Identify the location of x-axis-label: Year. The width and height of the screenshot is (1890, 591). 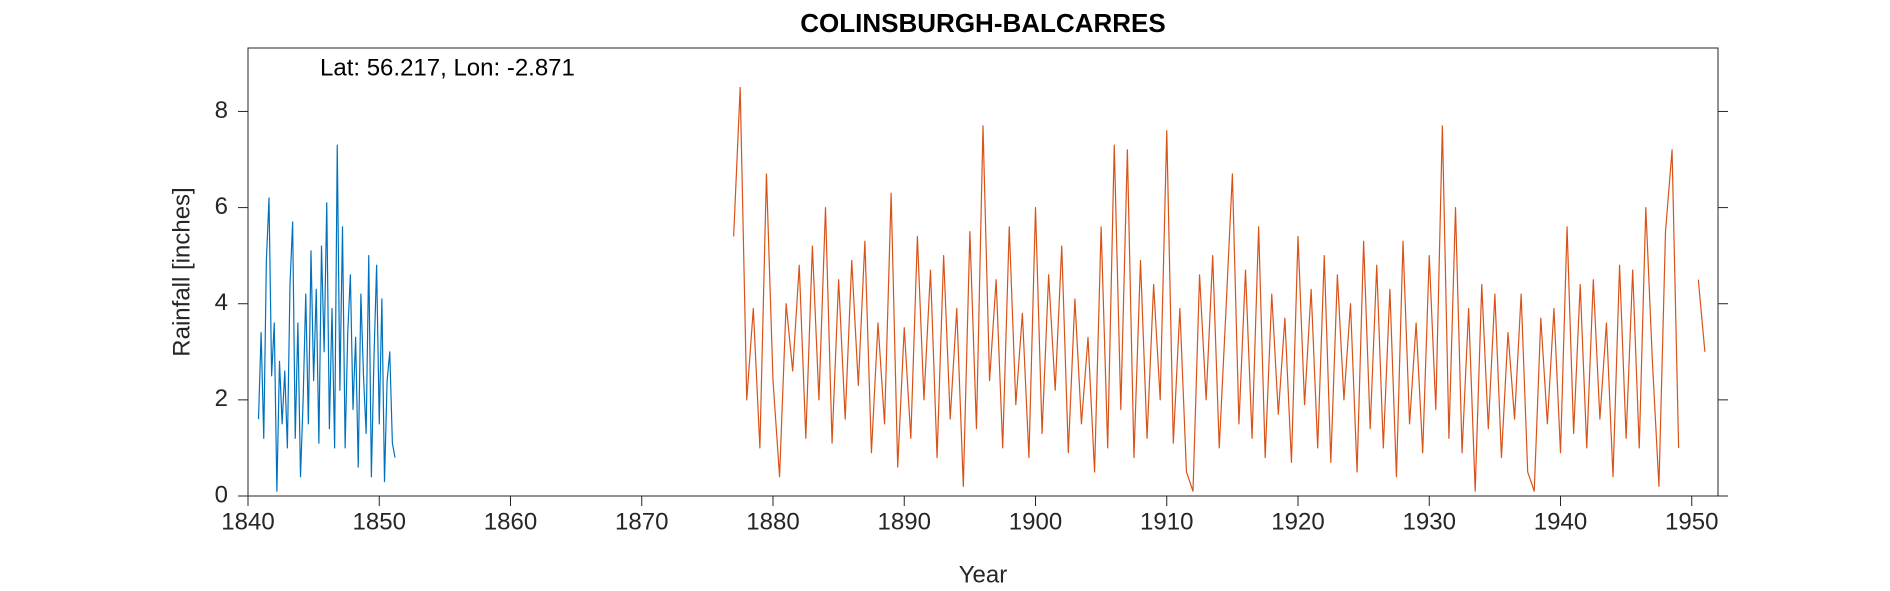
(983, 574).